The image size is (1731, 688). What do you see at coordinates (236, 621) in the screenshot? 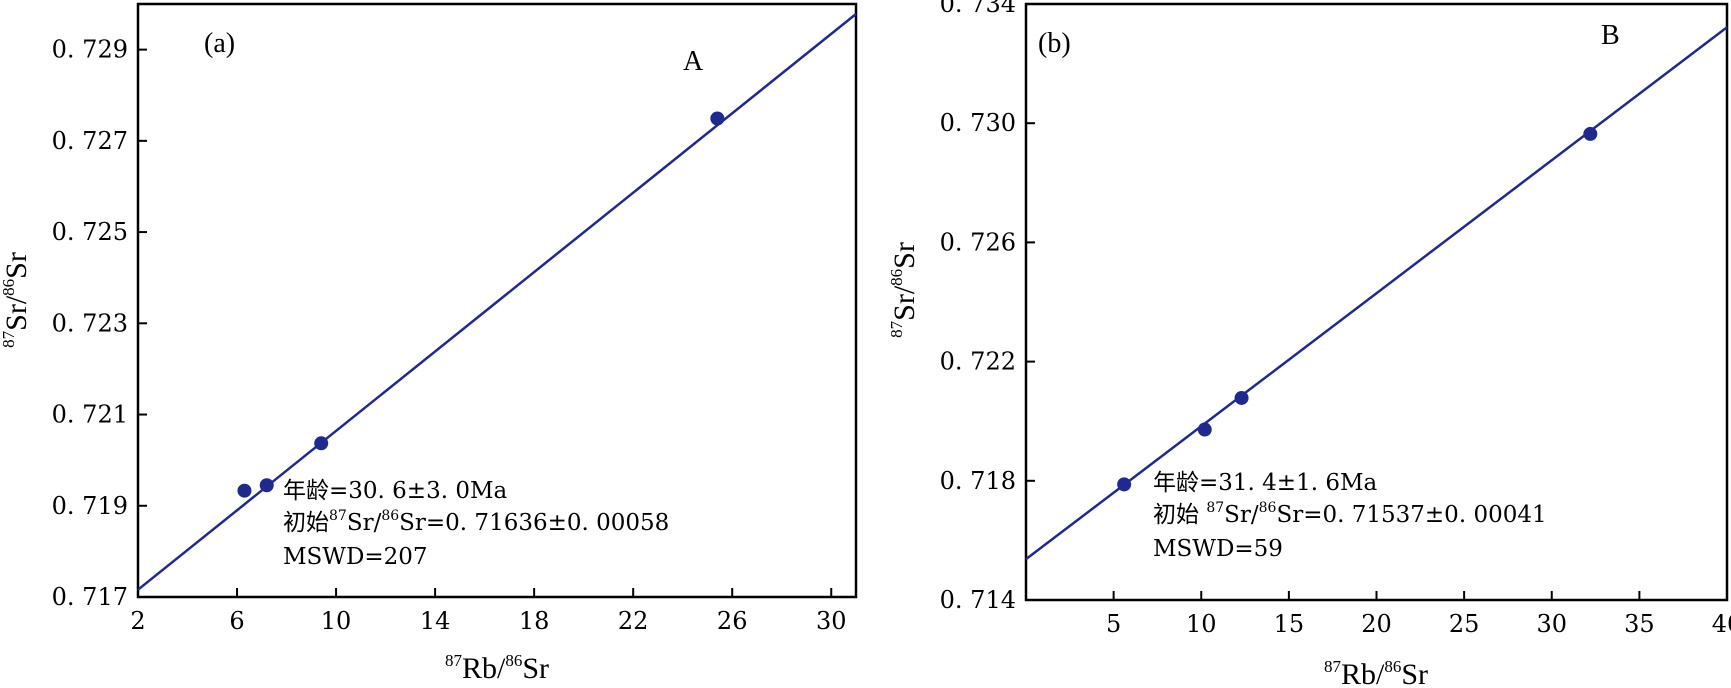
I see `x-tick-label: 6` at bounding box center [236, 621].